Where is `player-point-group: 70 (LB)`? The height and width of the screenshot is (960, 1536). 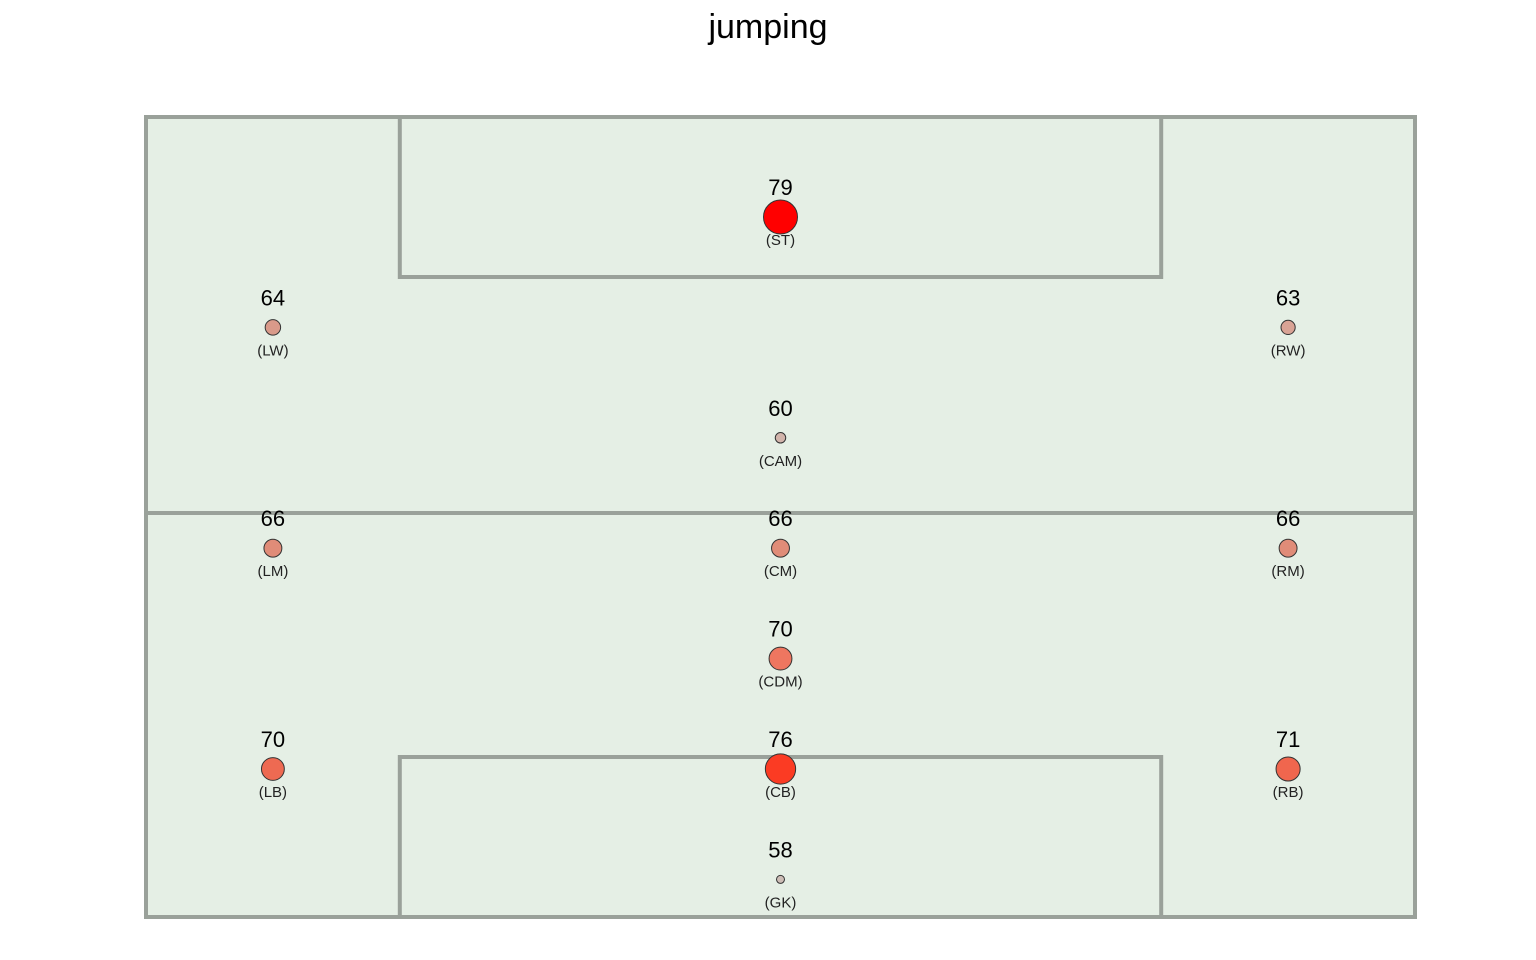 player-point-group: 70 (LB) is located at coordinates (273, 764).